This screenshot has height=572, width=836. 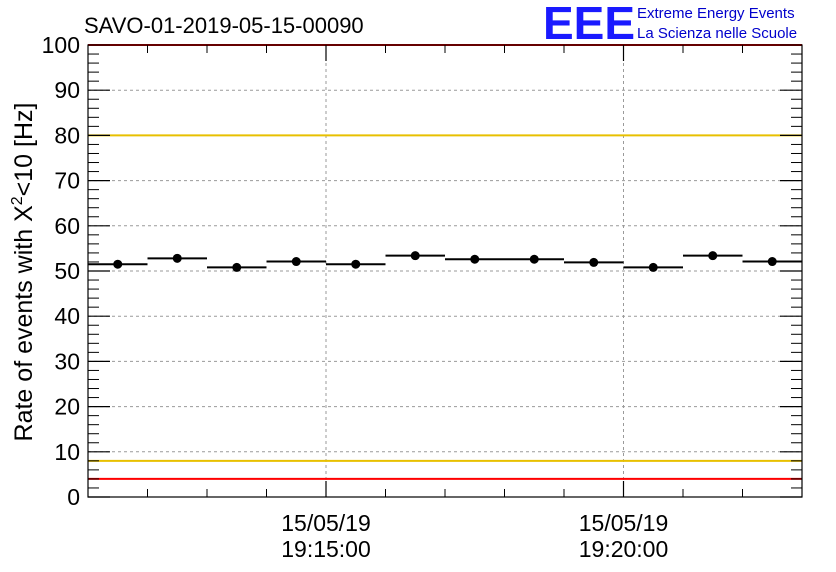 I want to click on y-tick-label: 80, so click(x=67, y=135).